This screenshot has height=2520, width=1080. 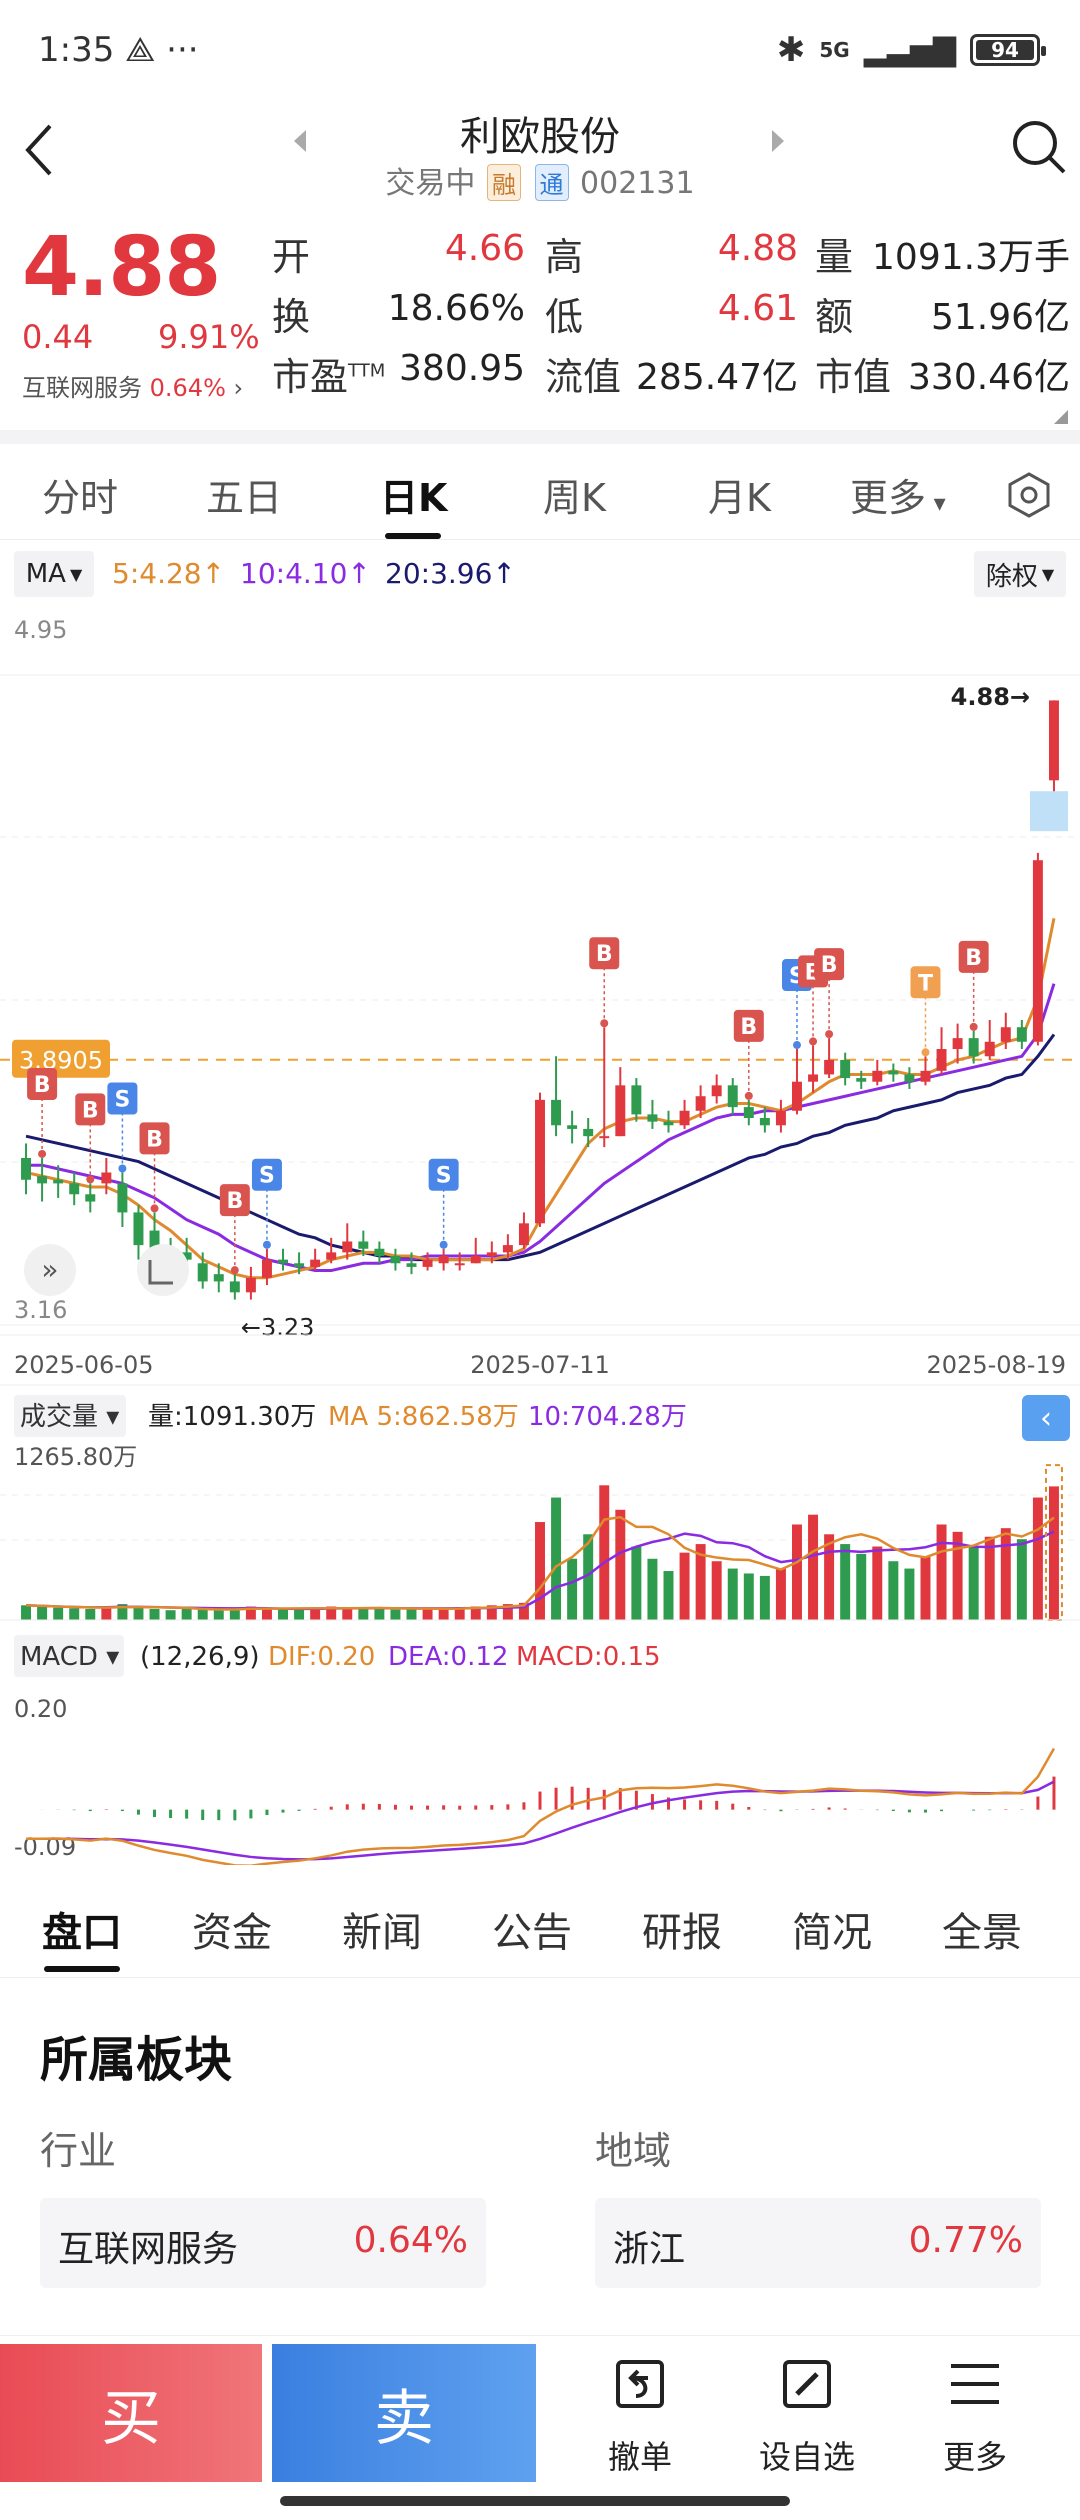 I want to click on ma20-line, so click(x=540, y=1147).